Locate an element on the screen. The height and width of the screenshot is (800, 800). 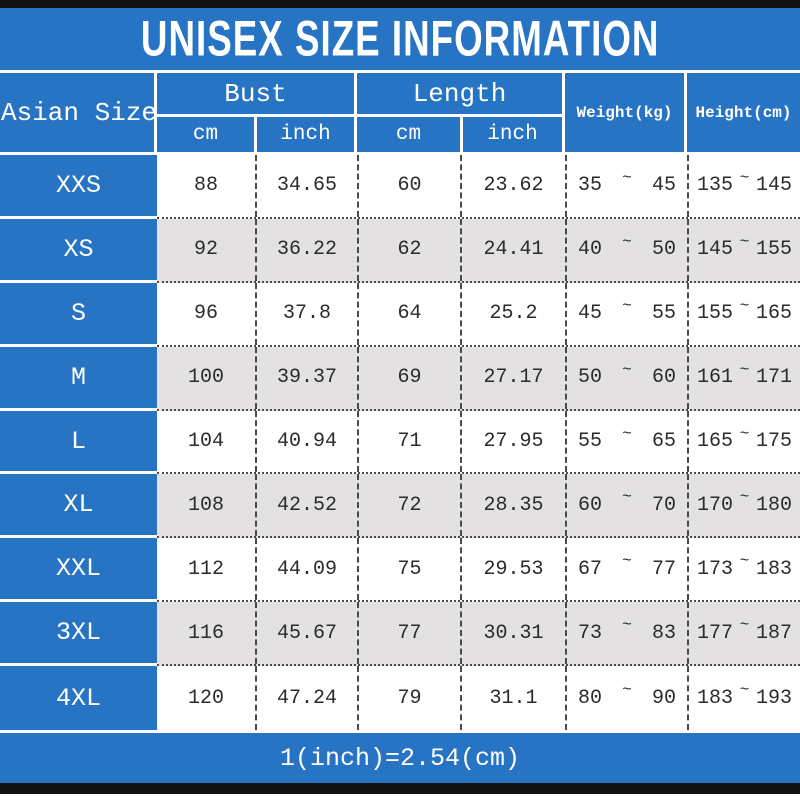
height-range: 177 ~ 187 is located at coordinates (743, 633).